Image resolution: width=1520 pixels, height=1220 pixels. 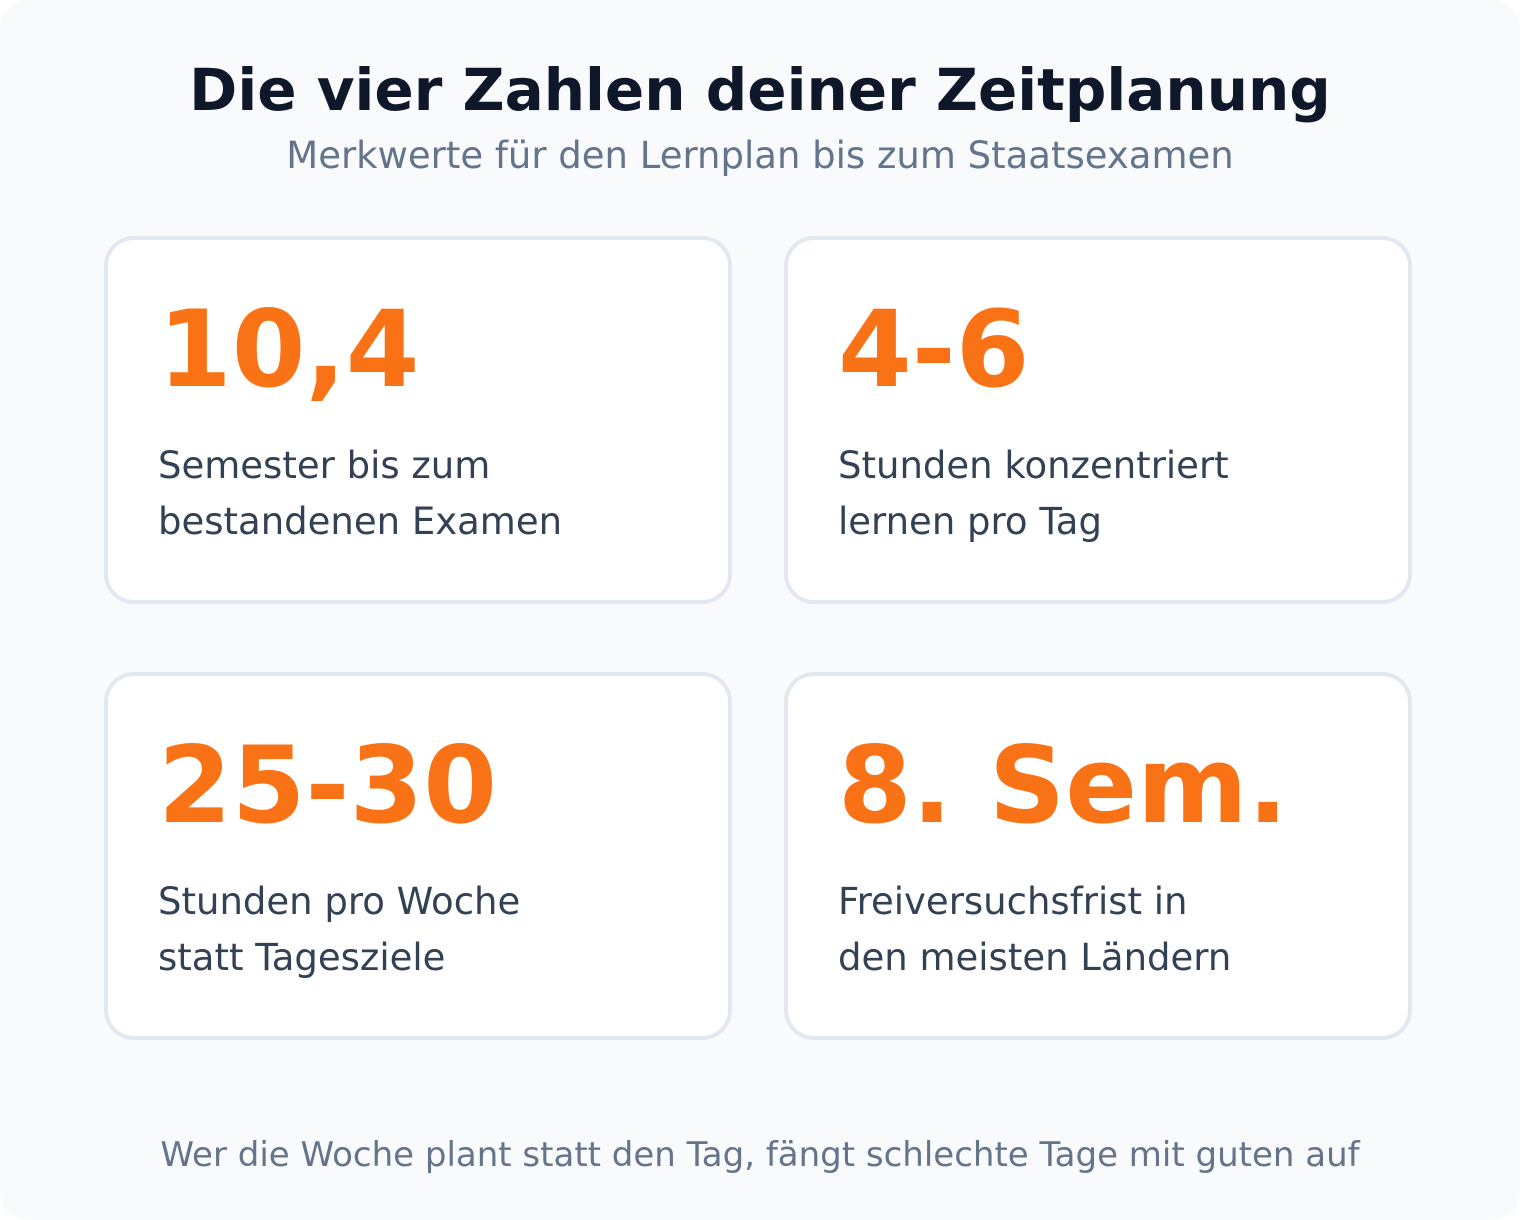 What do you see at coordinates (289, 349) in the screenshot?
I see `stat-value: 10,4` at bounding box center [289, 349].